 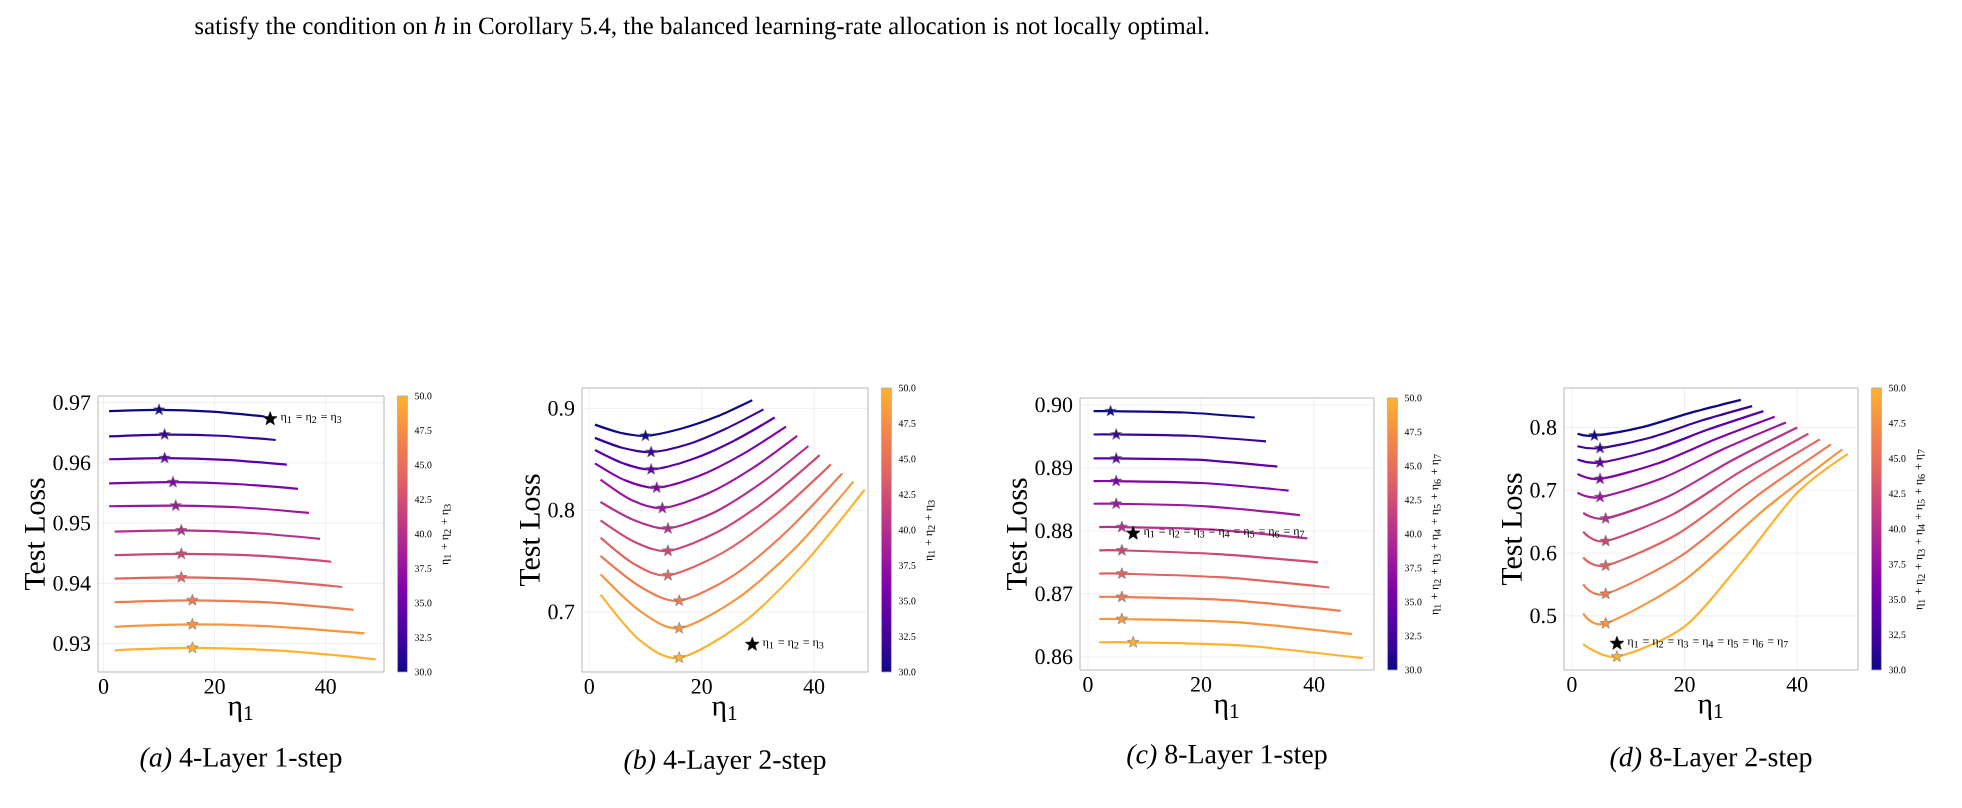 What do you see at coordinates (1054, 531) in the screenshot?
I see `y-tick-label: 0.88` at bounding box center [1054, 531].